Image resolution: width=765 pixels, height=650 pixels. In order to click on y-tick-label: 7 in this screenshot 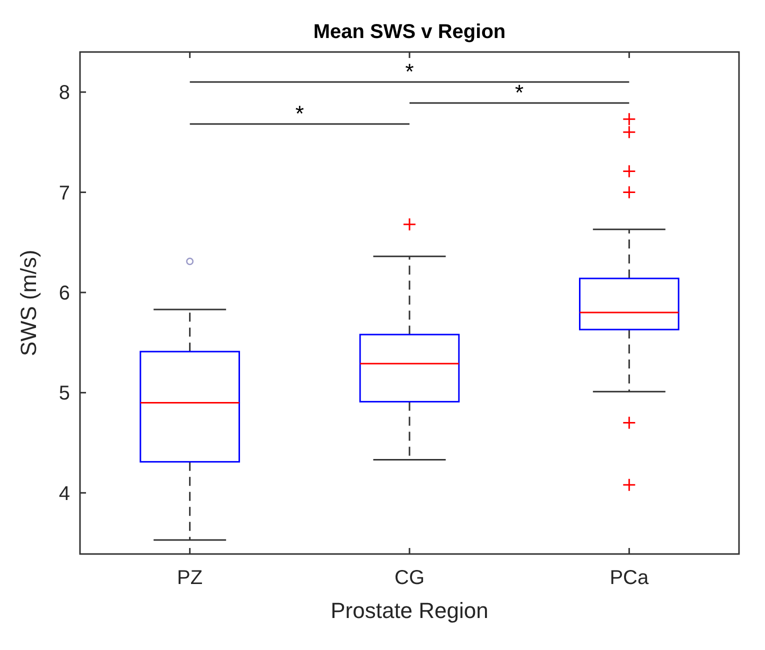, I will do `click(64, 193)`.